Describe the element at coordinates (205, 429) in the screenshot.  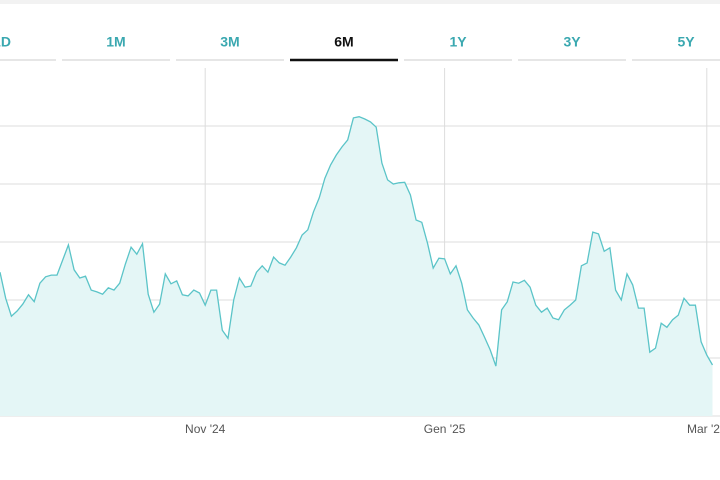
I see `x-tick-label: Nov '24` at that location.